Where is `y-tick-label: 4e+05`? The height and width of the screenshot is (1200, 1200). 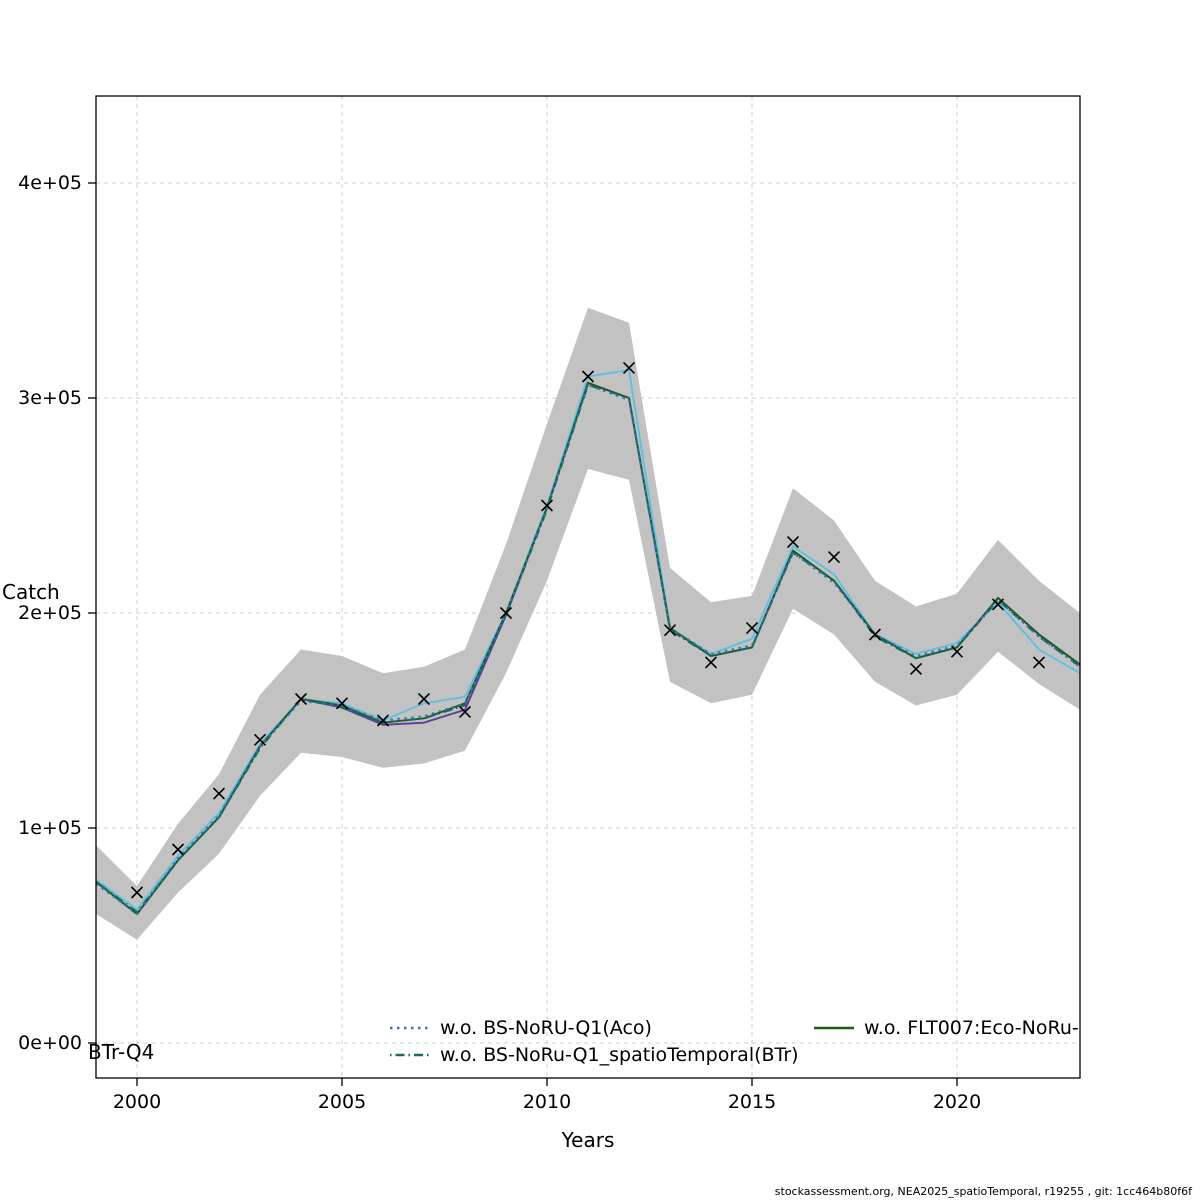 y-tick-label: 4e+05 is located at coordinates (50, 183).